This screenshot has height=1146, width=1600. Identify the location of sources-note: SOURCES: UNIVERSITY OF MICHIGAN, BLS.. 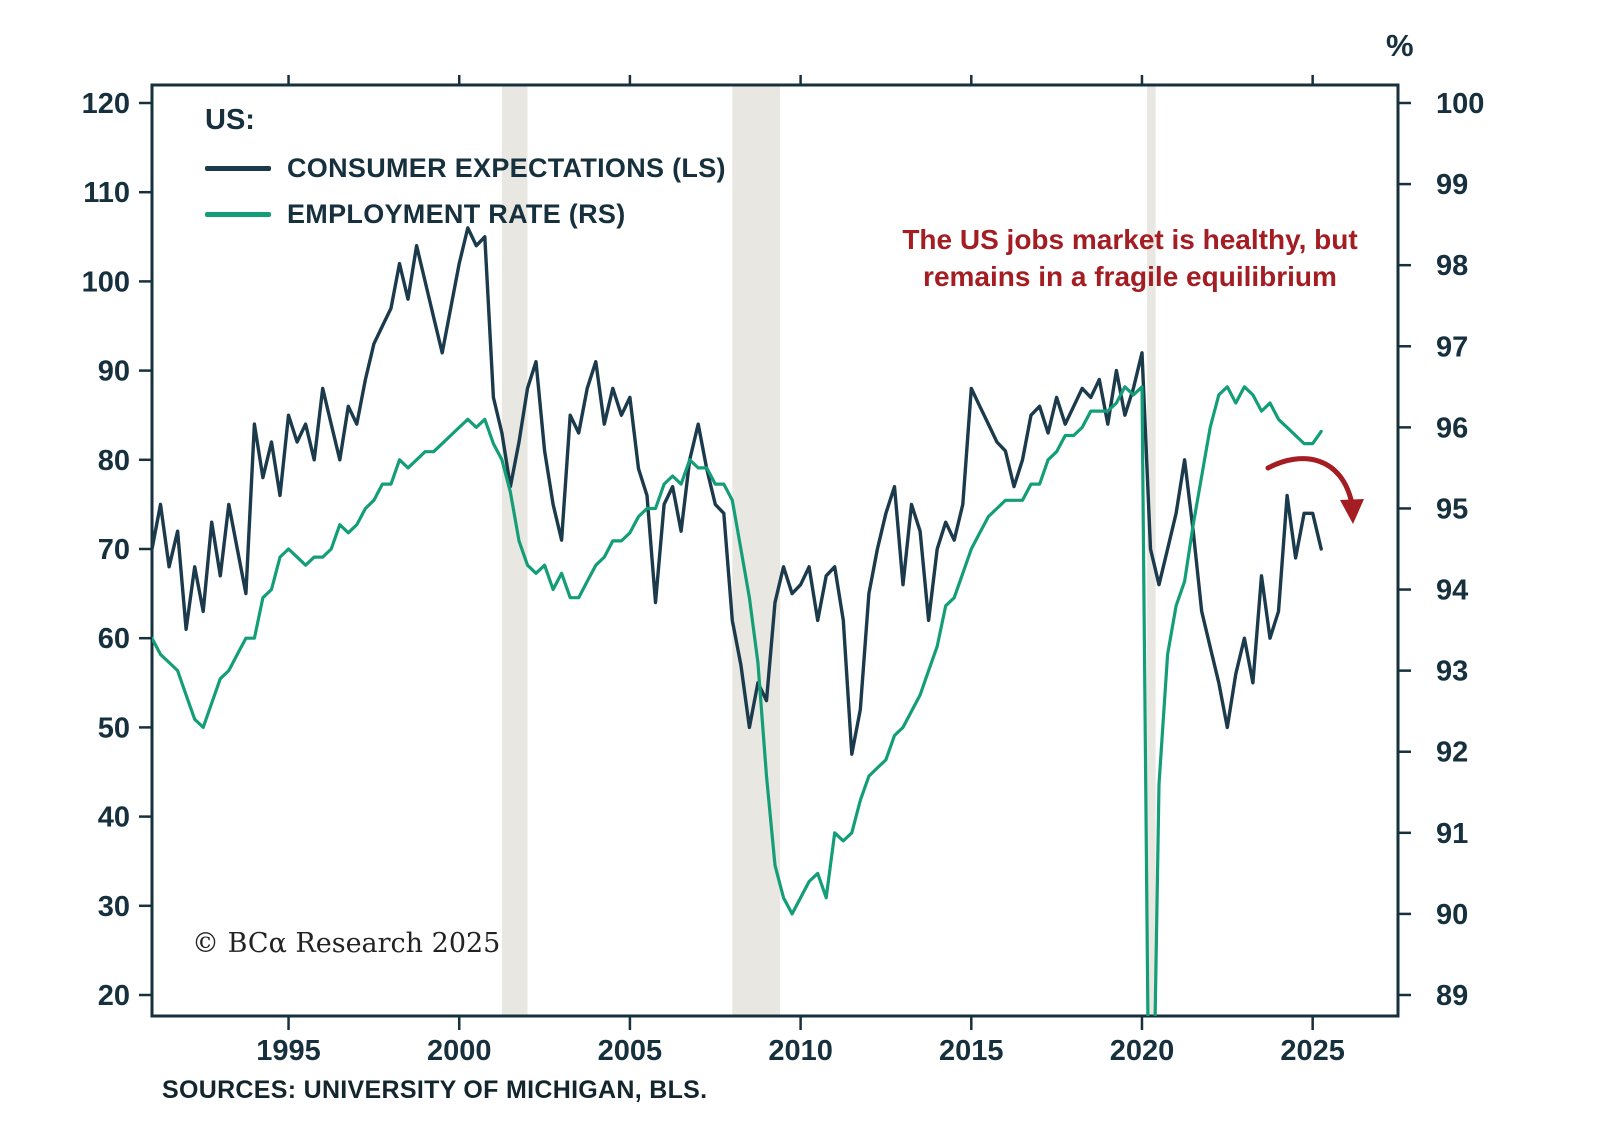
(435, 1090).